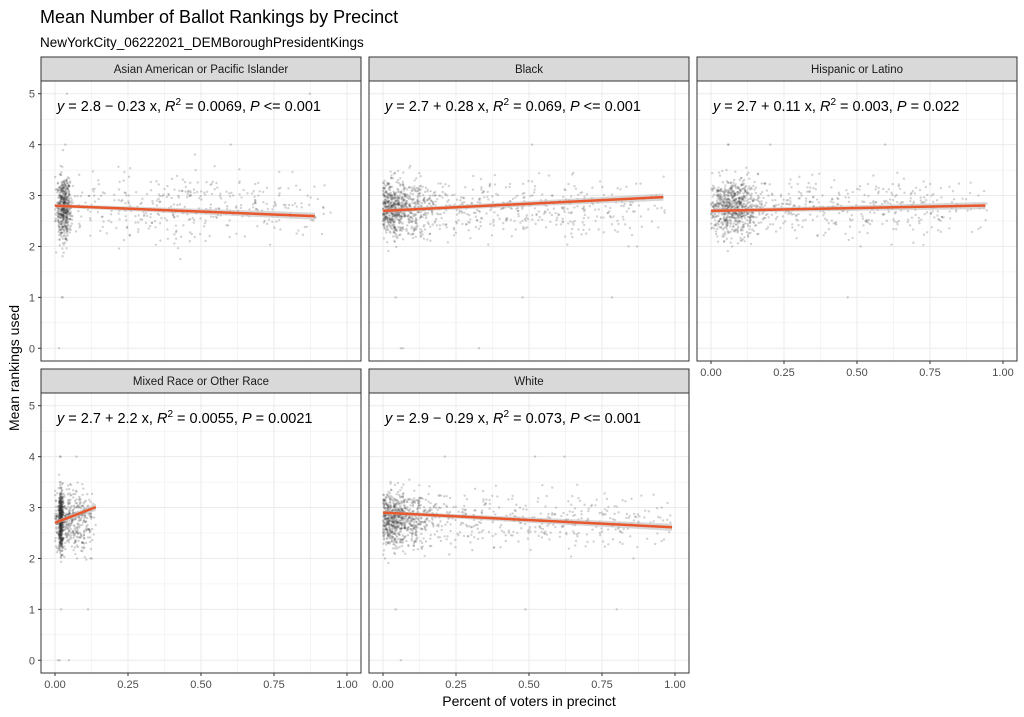  What do you see at coordinates (32, 509) in the screenshot?
I see `y-tick-label: 3` at bounding box center [32, 509].